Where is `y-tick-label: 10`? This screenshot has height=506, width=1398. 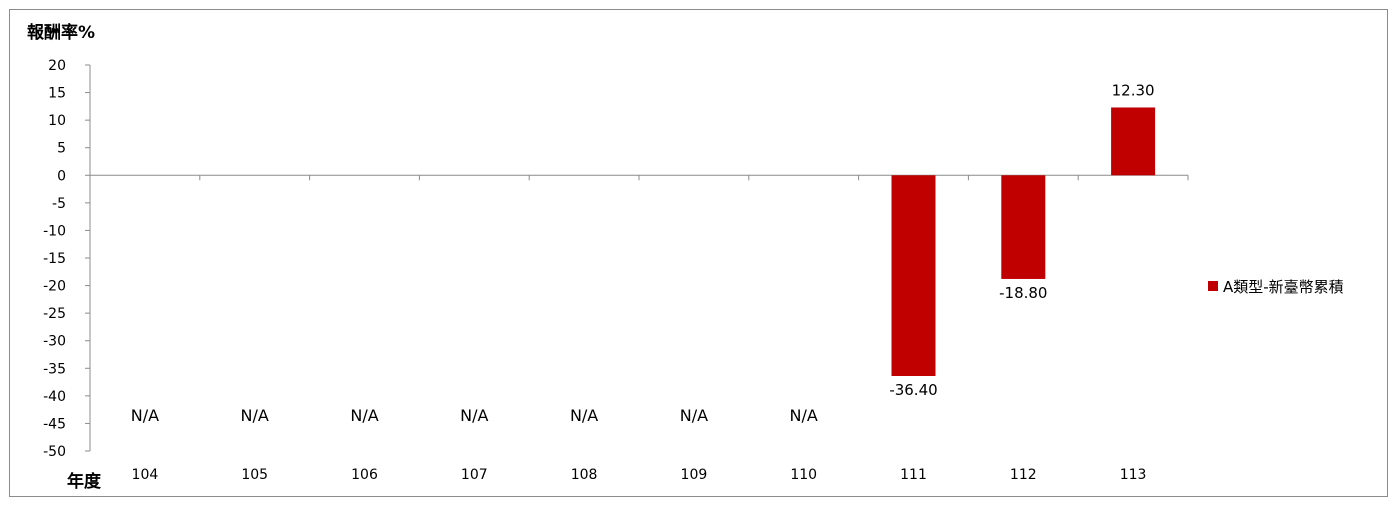
y-tick-label: 10 is located at coordinates (57, 121).